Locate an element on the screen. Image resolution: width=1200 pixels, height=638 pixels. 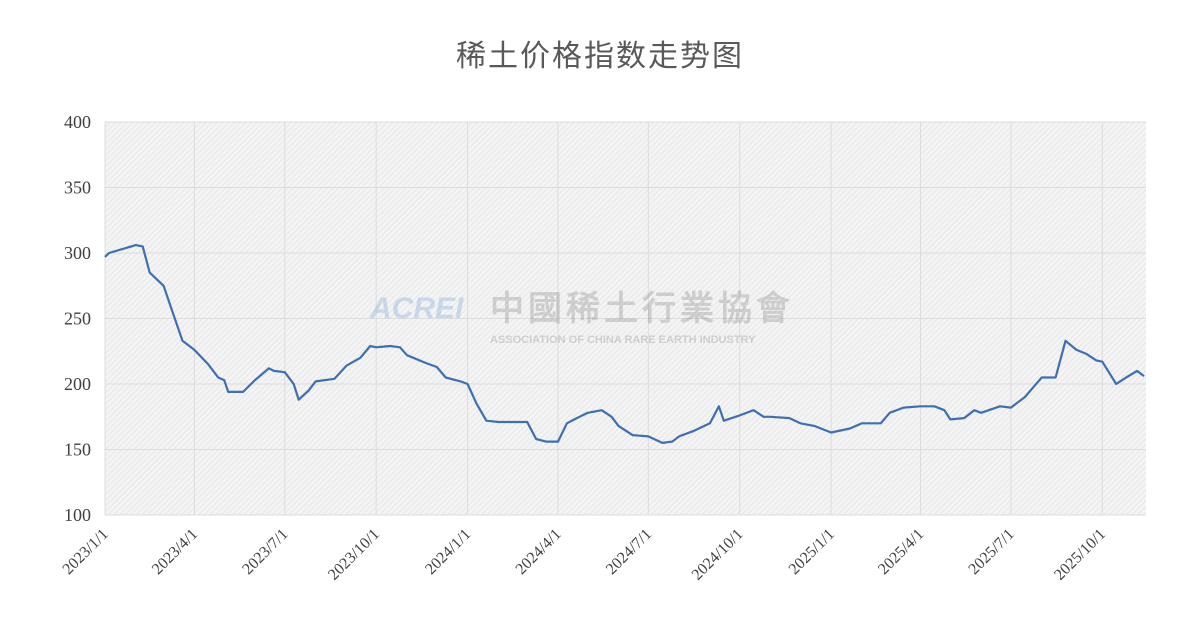
x-tick-label: 2023/10/1 is located at coordinates (354, 555).